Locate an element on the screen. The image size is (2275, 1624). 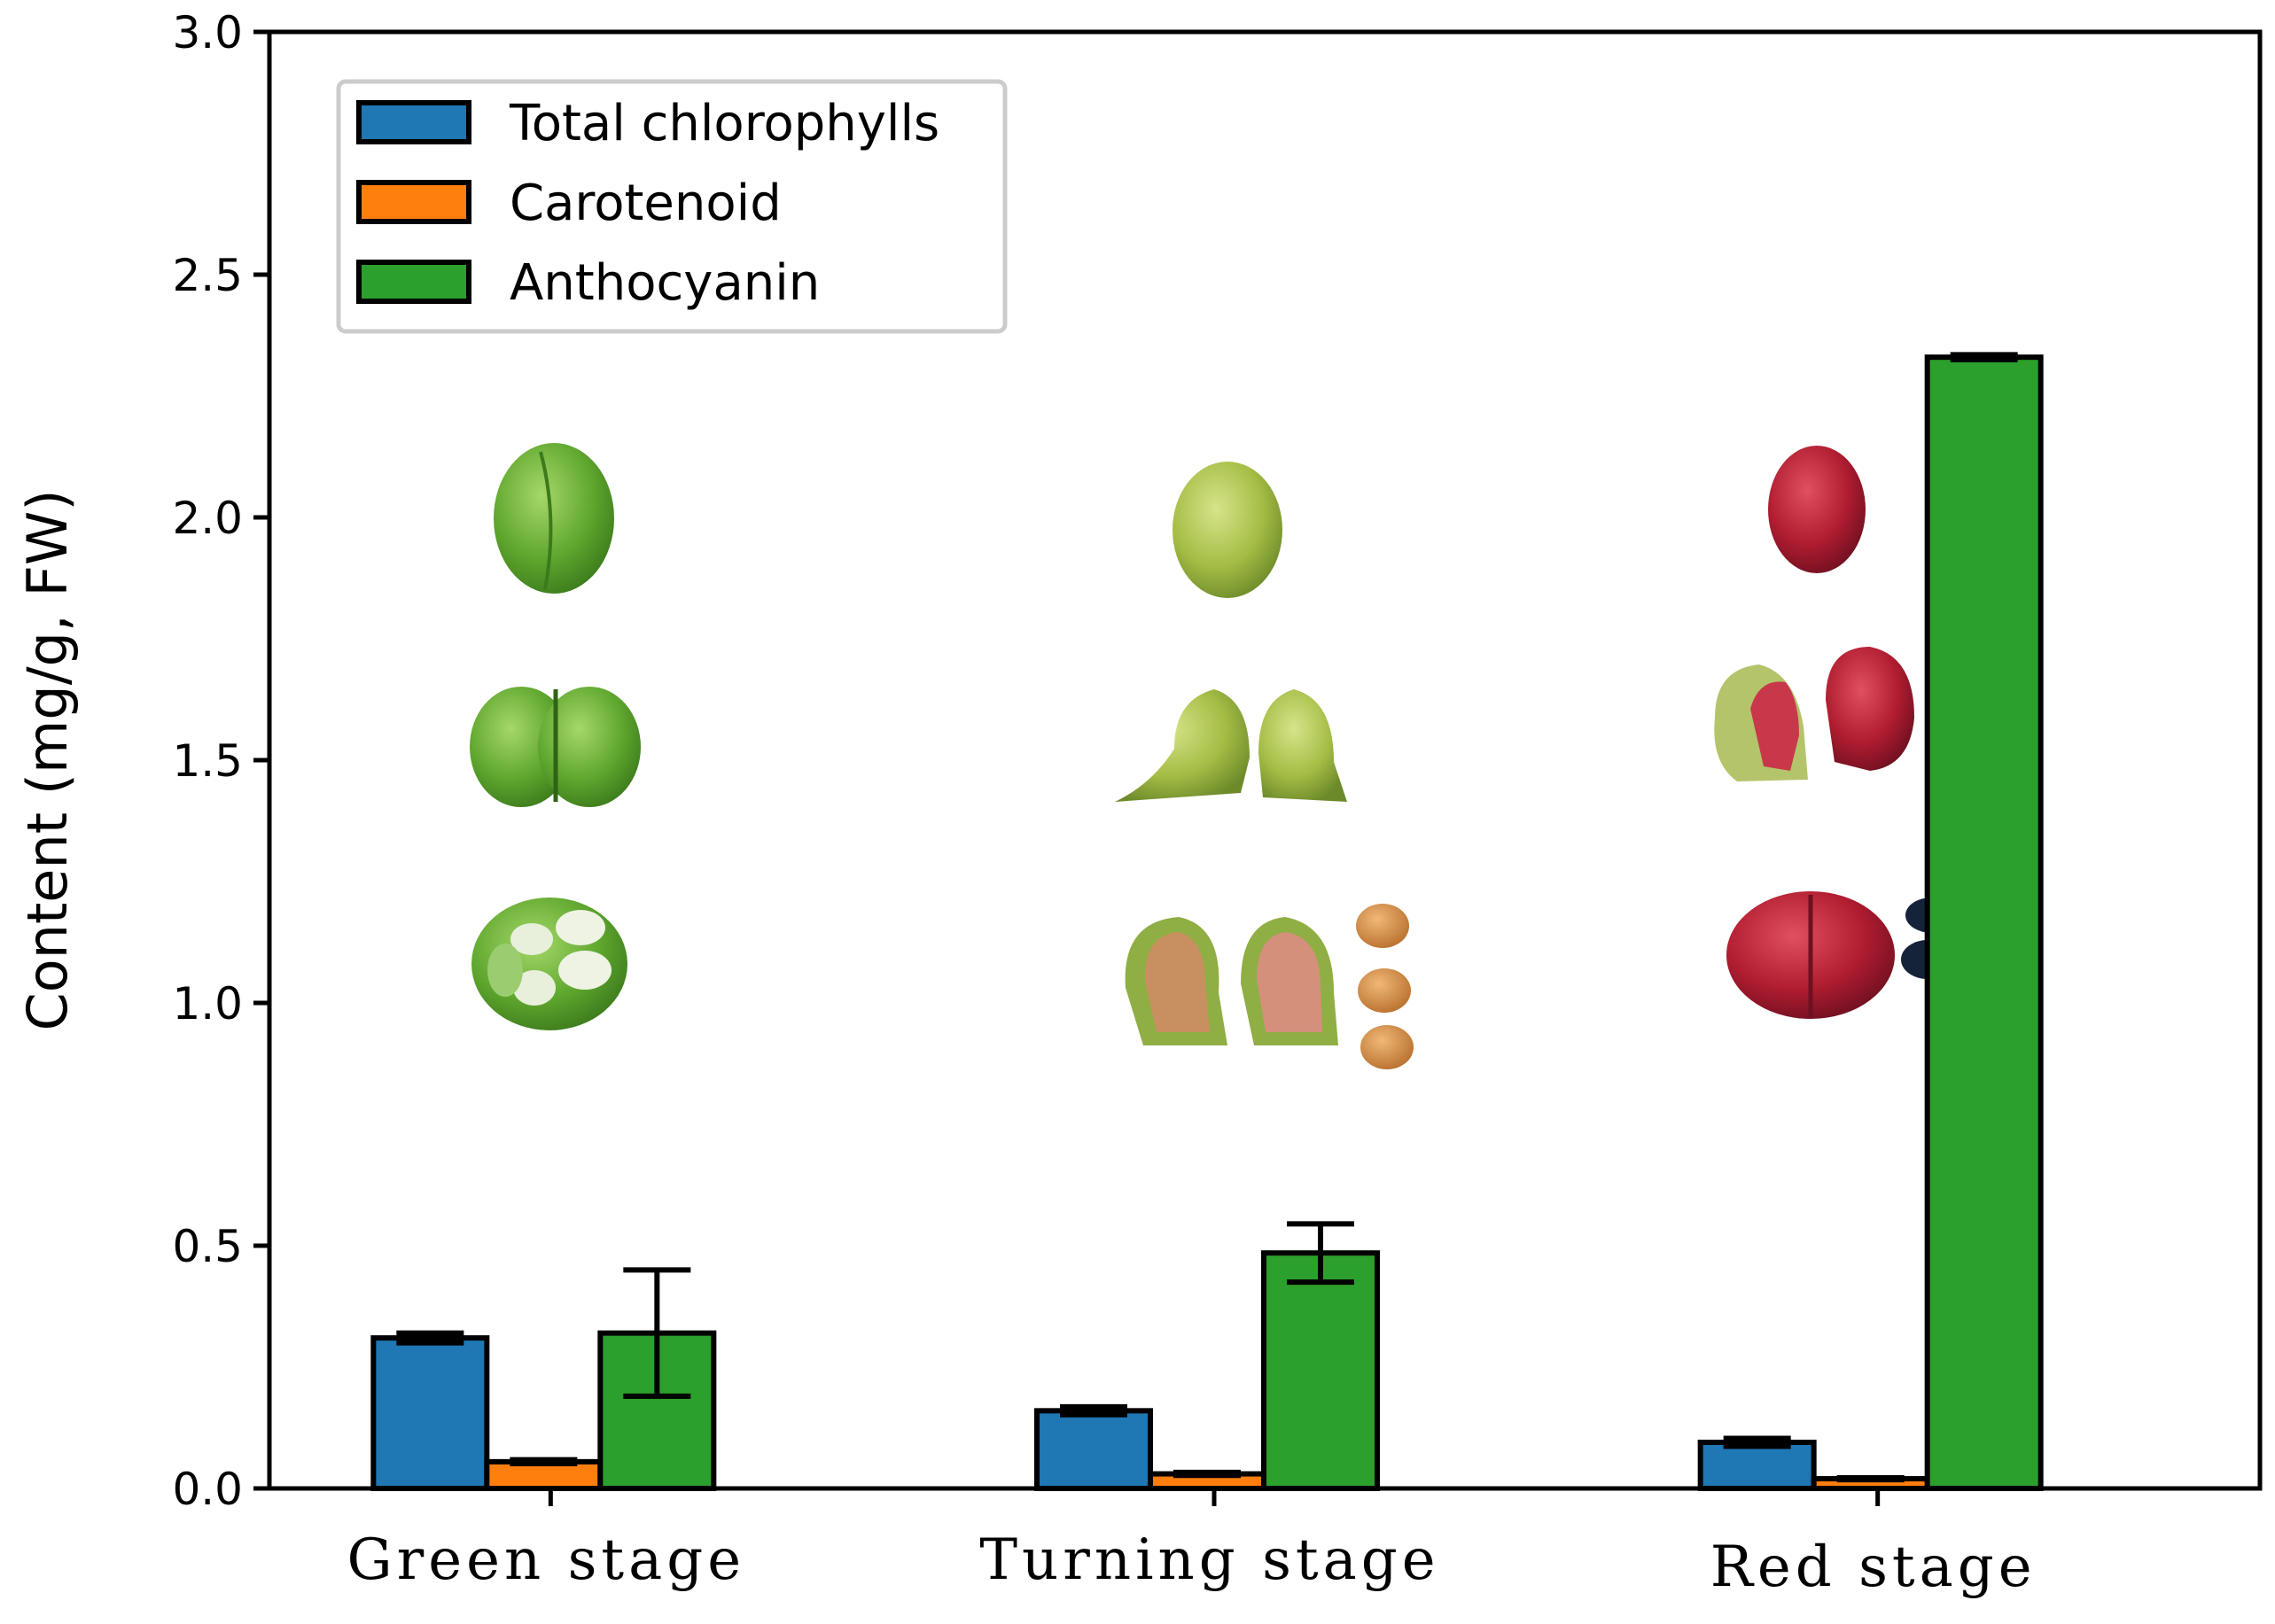
x-tick-label: Green stage is located at coordinates (546, 1560).